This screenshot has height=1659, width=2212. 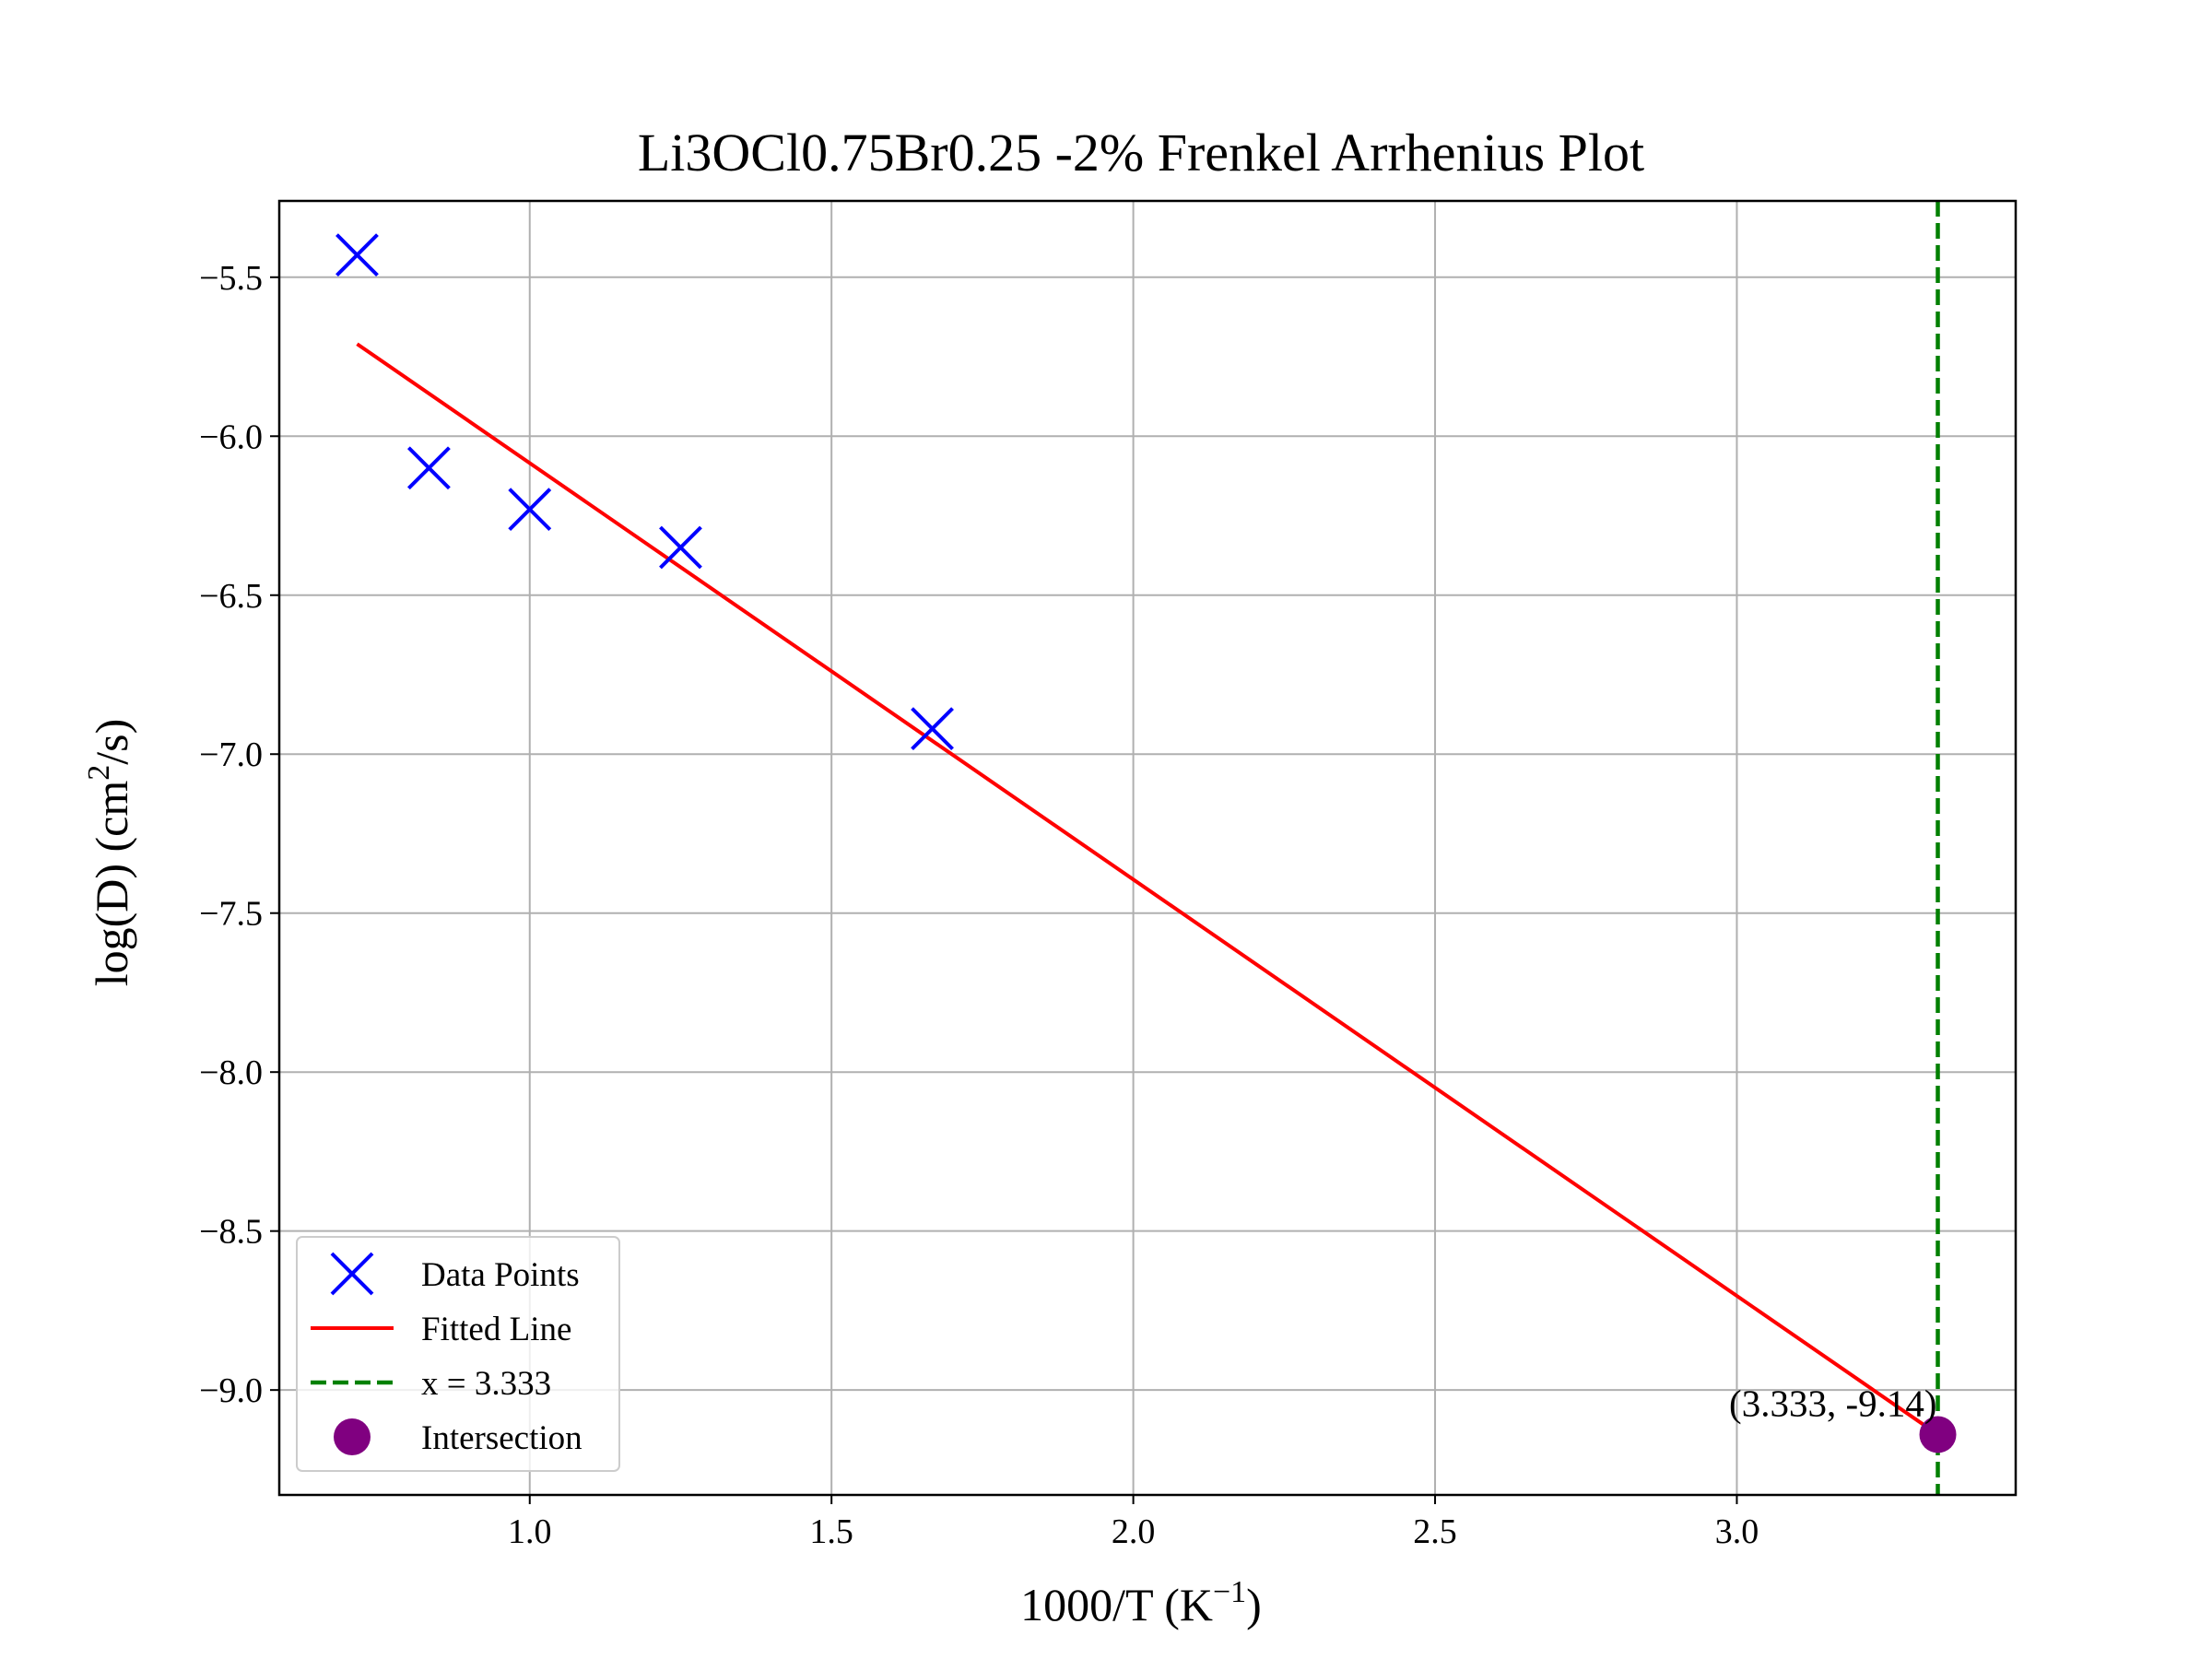 I want to click on intersection-point, so click(x=1938, y=1434).